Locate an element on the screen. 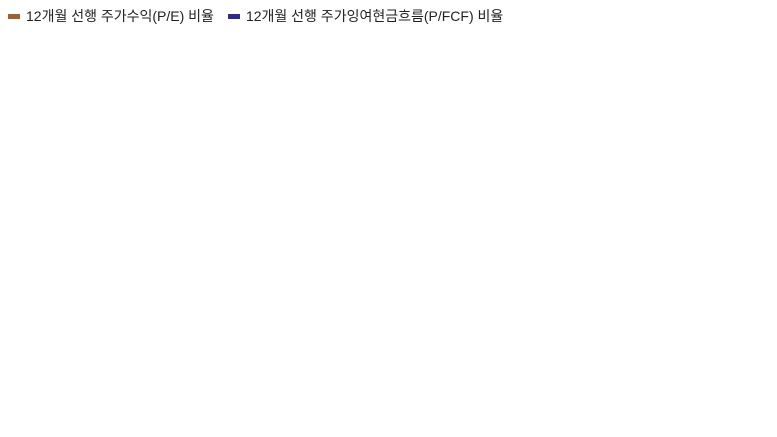  x-tick-label: 2014 is located at coordinates (259, 422).